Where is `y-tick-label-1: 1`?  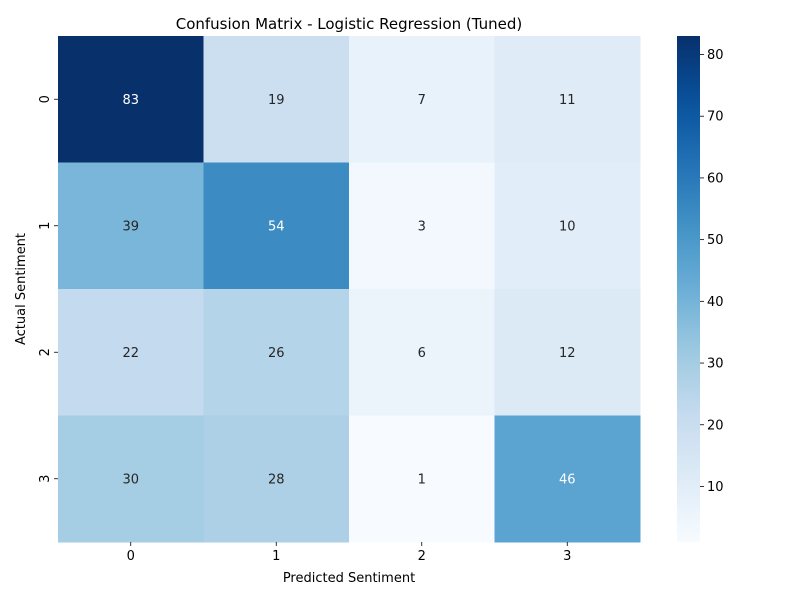 y-tick-label-1: 1 is located at coordinates (45, 226).